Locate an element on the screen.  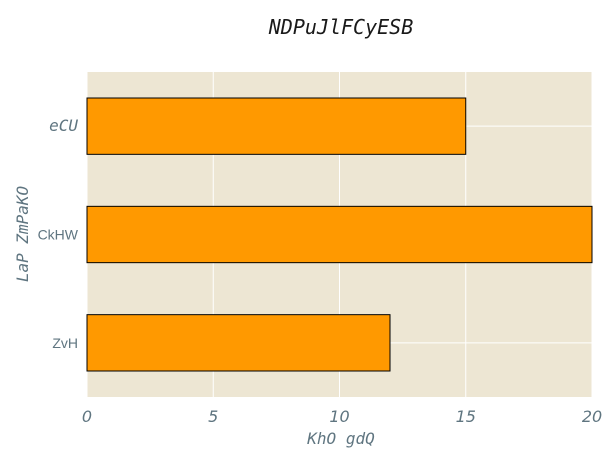
y-axis-label: LaP ZmPaKO is located at coordinates (22, 234).